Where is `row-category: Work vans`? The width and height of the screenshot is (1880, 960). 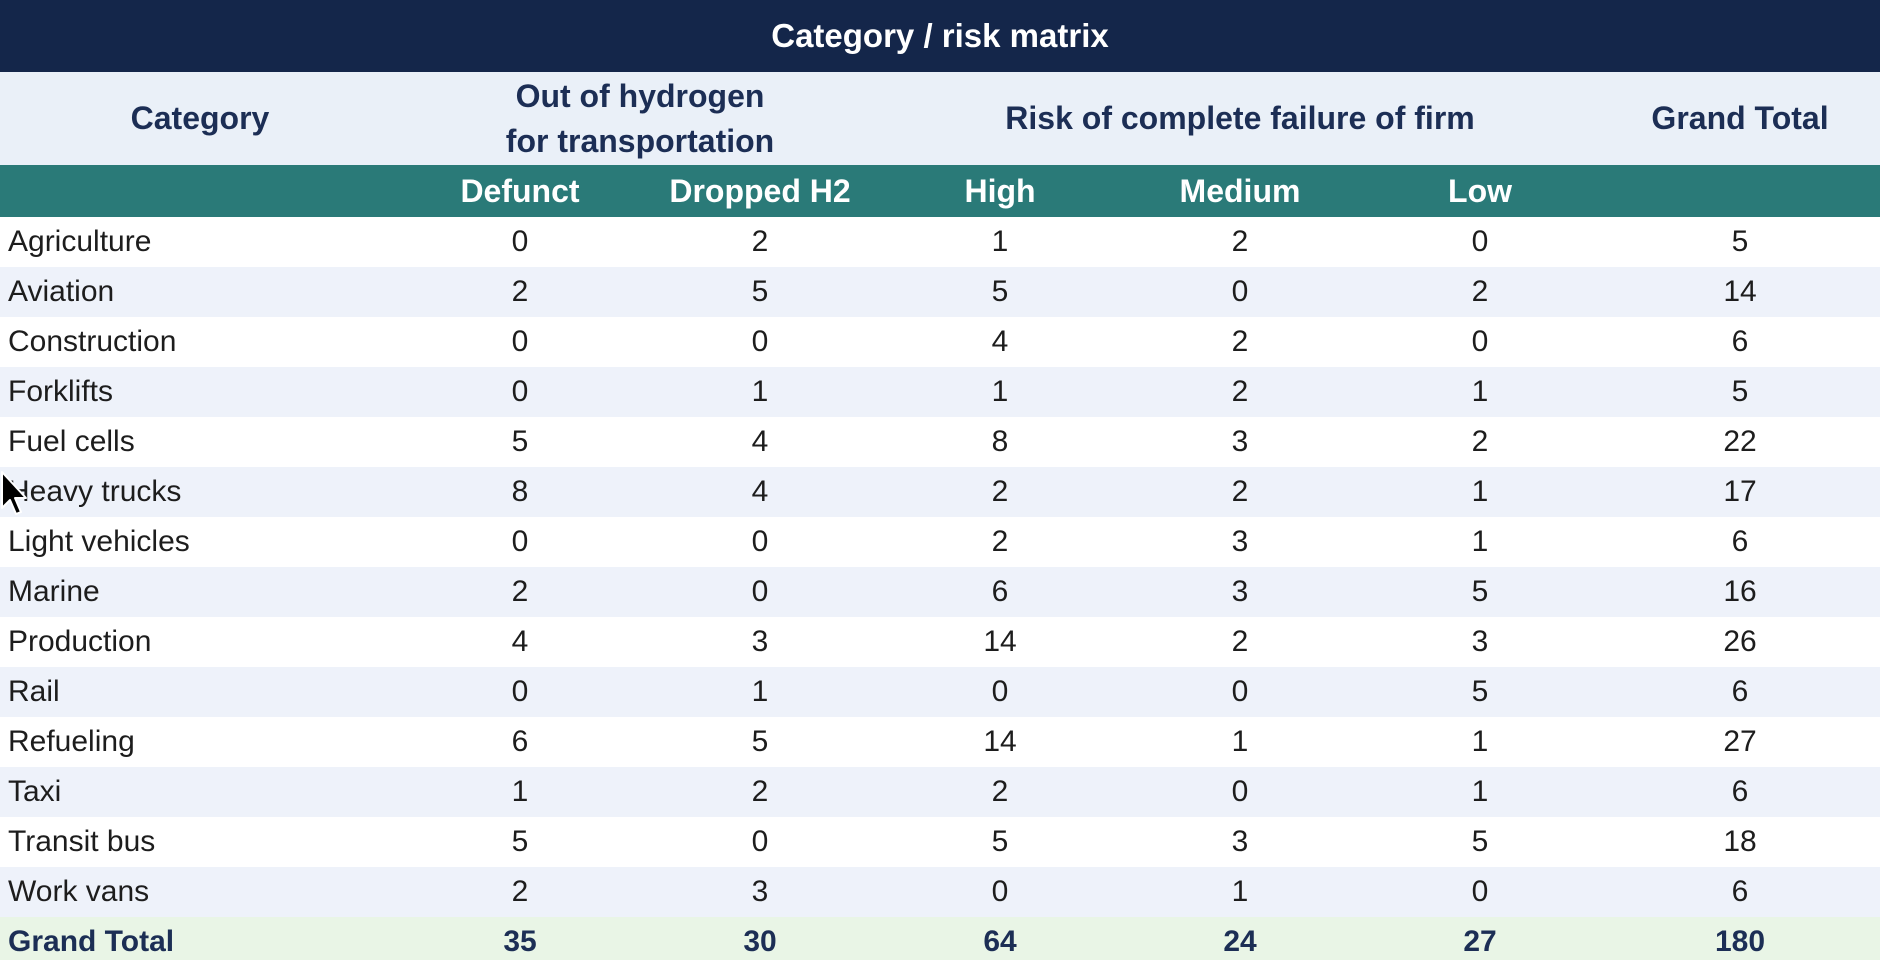
row-category: Work vans is located at coordinates (200, 892).